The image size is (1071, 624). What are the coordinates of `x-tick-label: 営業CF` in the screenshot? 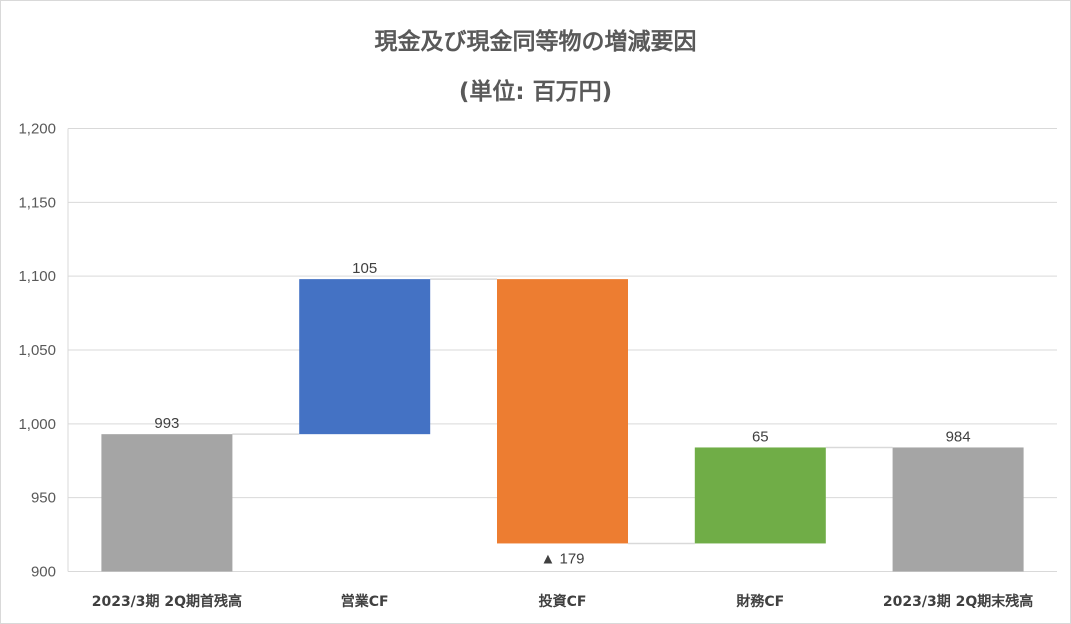 It's located at (365, 601).